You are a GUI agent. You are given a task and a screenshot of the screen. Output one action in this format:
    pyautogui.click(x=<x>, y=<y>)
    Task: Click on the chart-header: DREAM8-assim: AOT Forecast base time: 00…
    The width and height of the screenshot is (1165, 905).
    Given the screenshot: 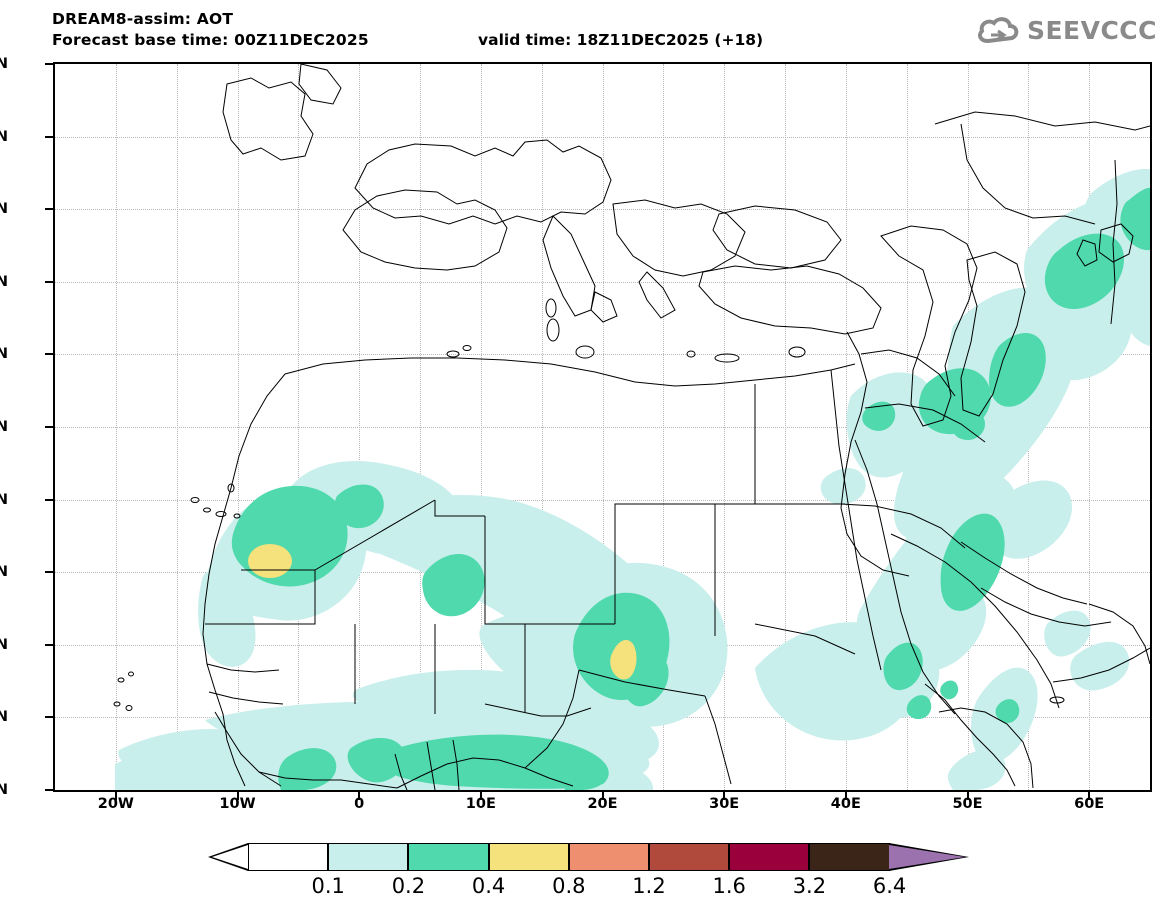 What is the action you would take?
    pyautogui.click(x=582, y=29)
    